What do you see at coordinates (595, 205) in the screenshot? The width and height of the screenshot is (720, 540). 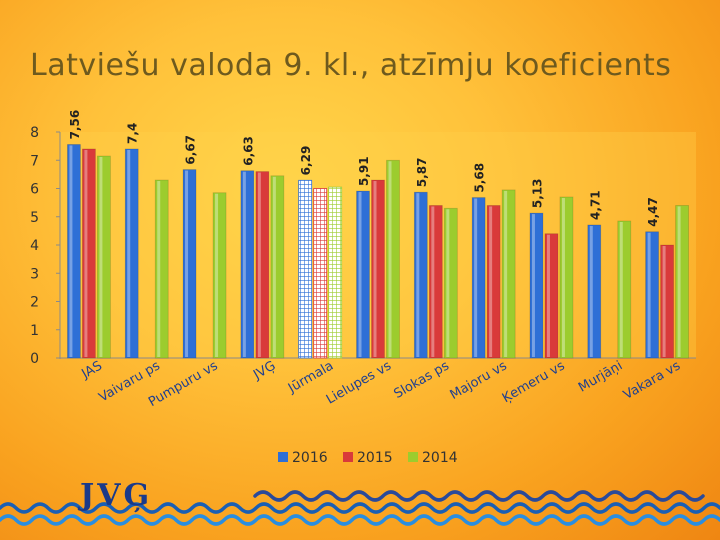 I see `data-label: 4,71` at bounding box center [595, 205].